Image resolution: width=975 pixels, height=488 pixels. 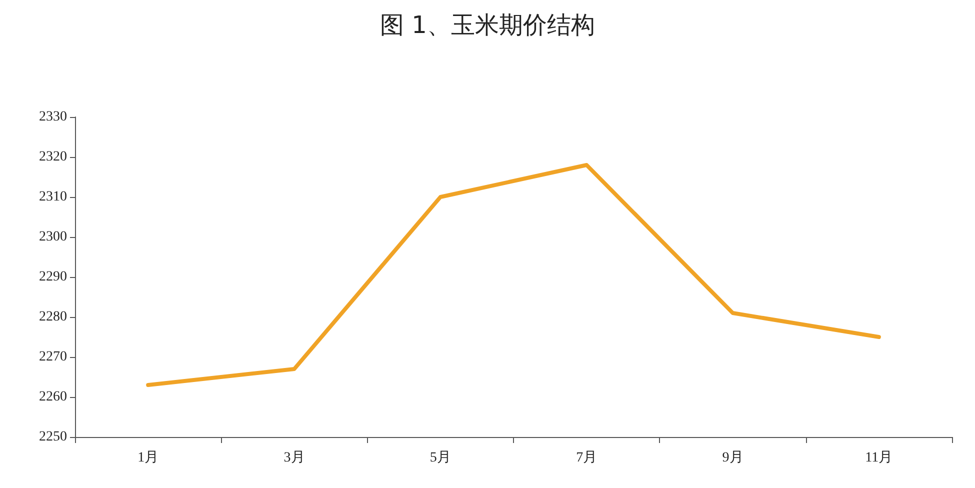 I want to click on y-tick-label: 2320, so click(x=53, y=157).